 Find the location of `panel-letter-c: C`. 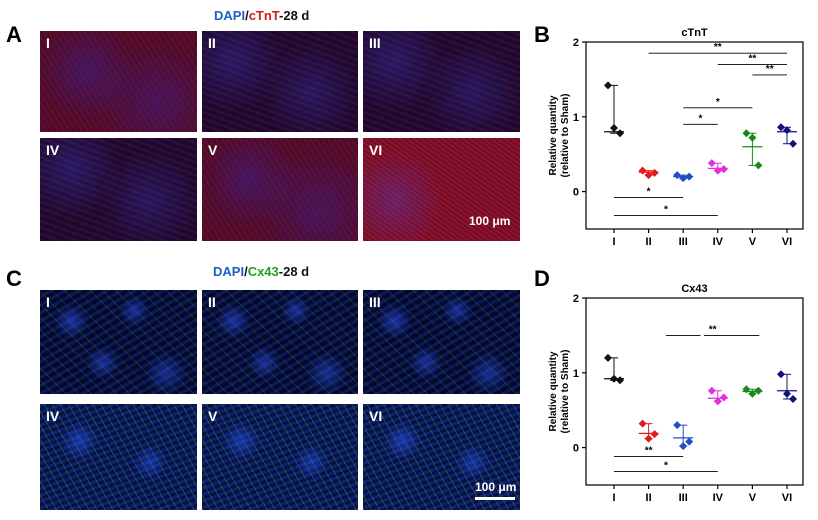

panel-letter-c: C is located at coordinates (14, 278).